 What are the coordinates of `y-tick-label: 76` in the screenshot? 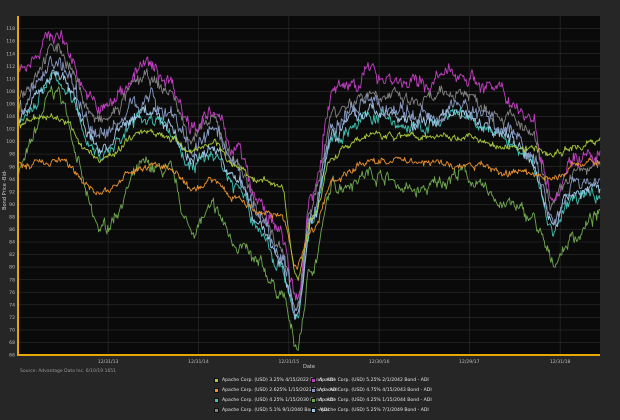 It's located at (12, 293).